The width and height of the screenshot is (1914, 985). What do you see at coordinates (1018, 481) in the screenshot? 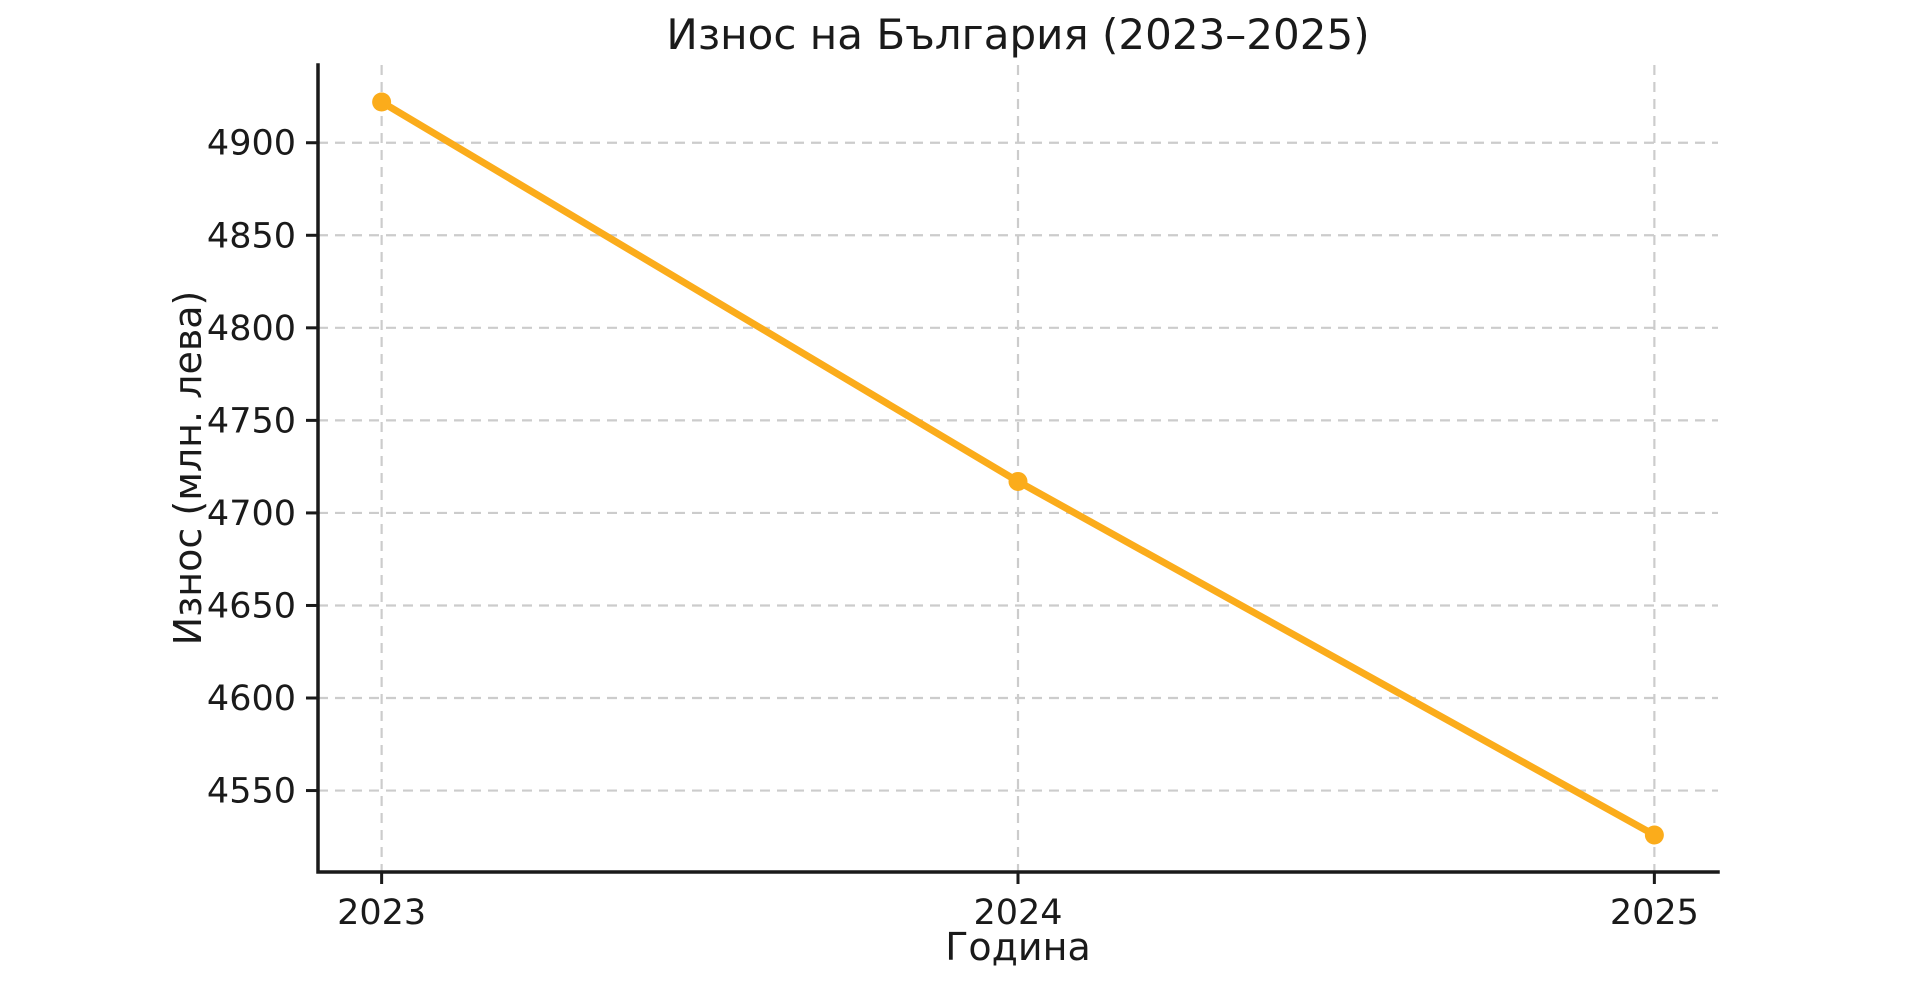
I see `data-point-2024` at bounding box center [1018, 481].